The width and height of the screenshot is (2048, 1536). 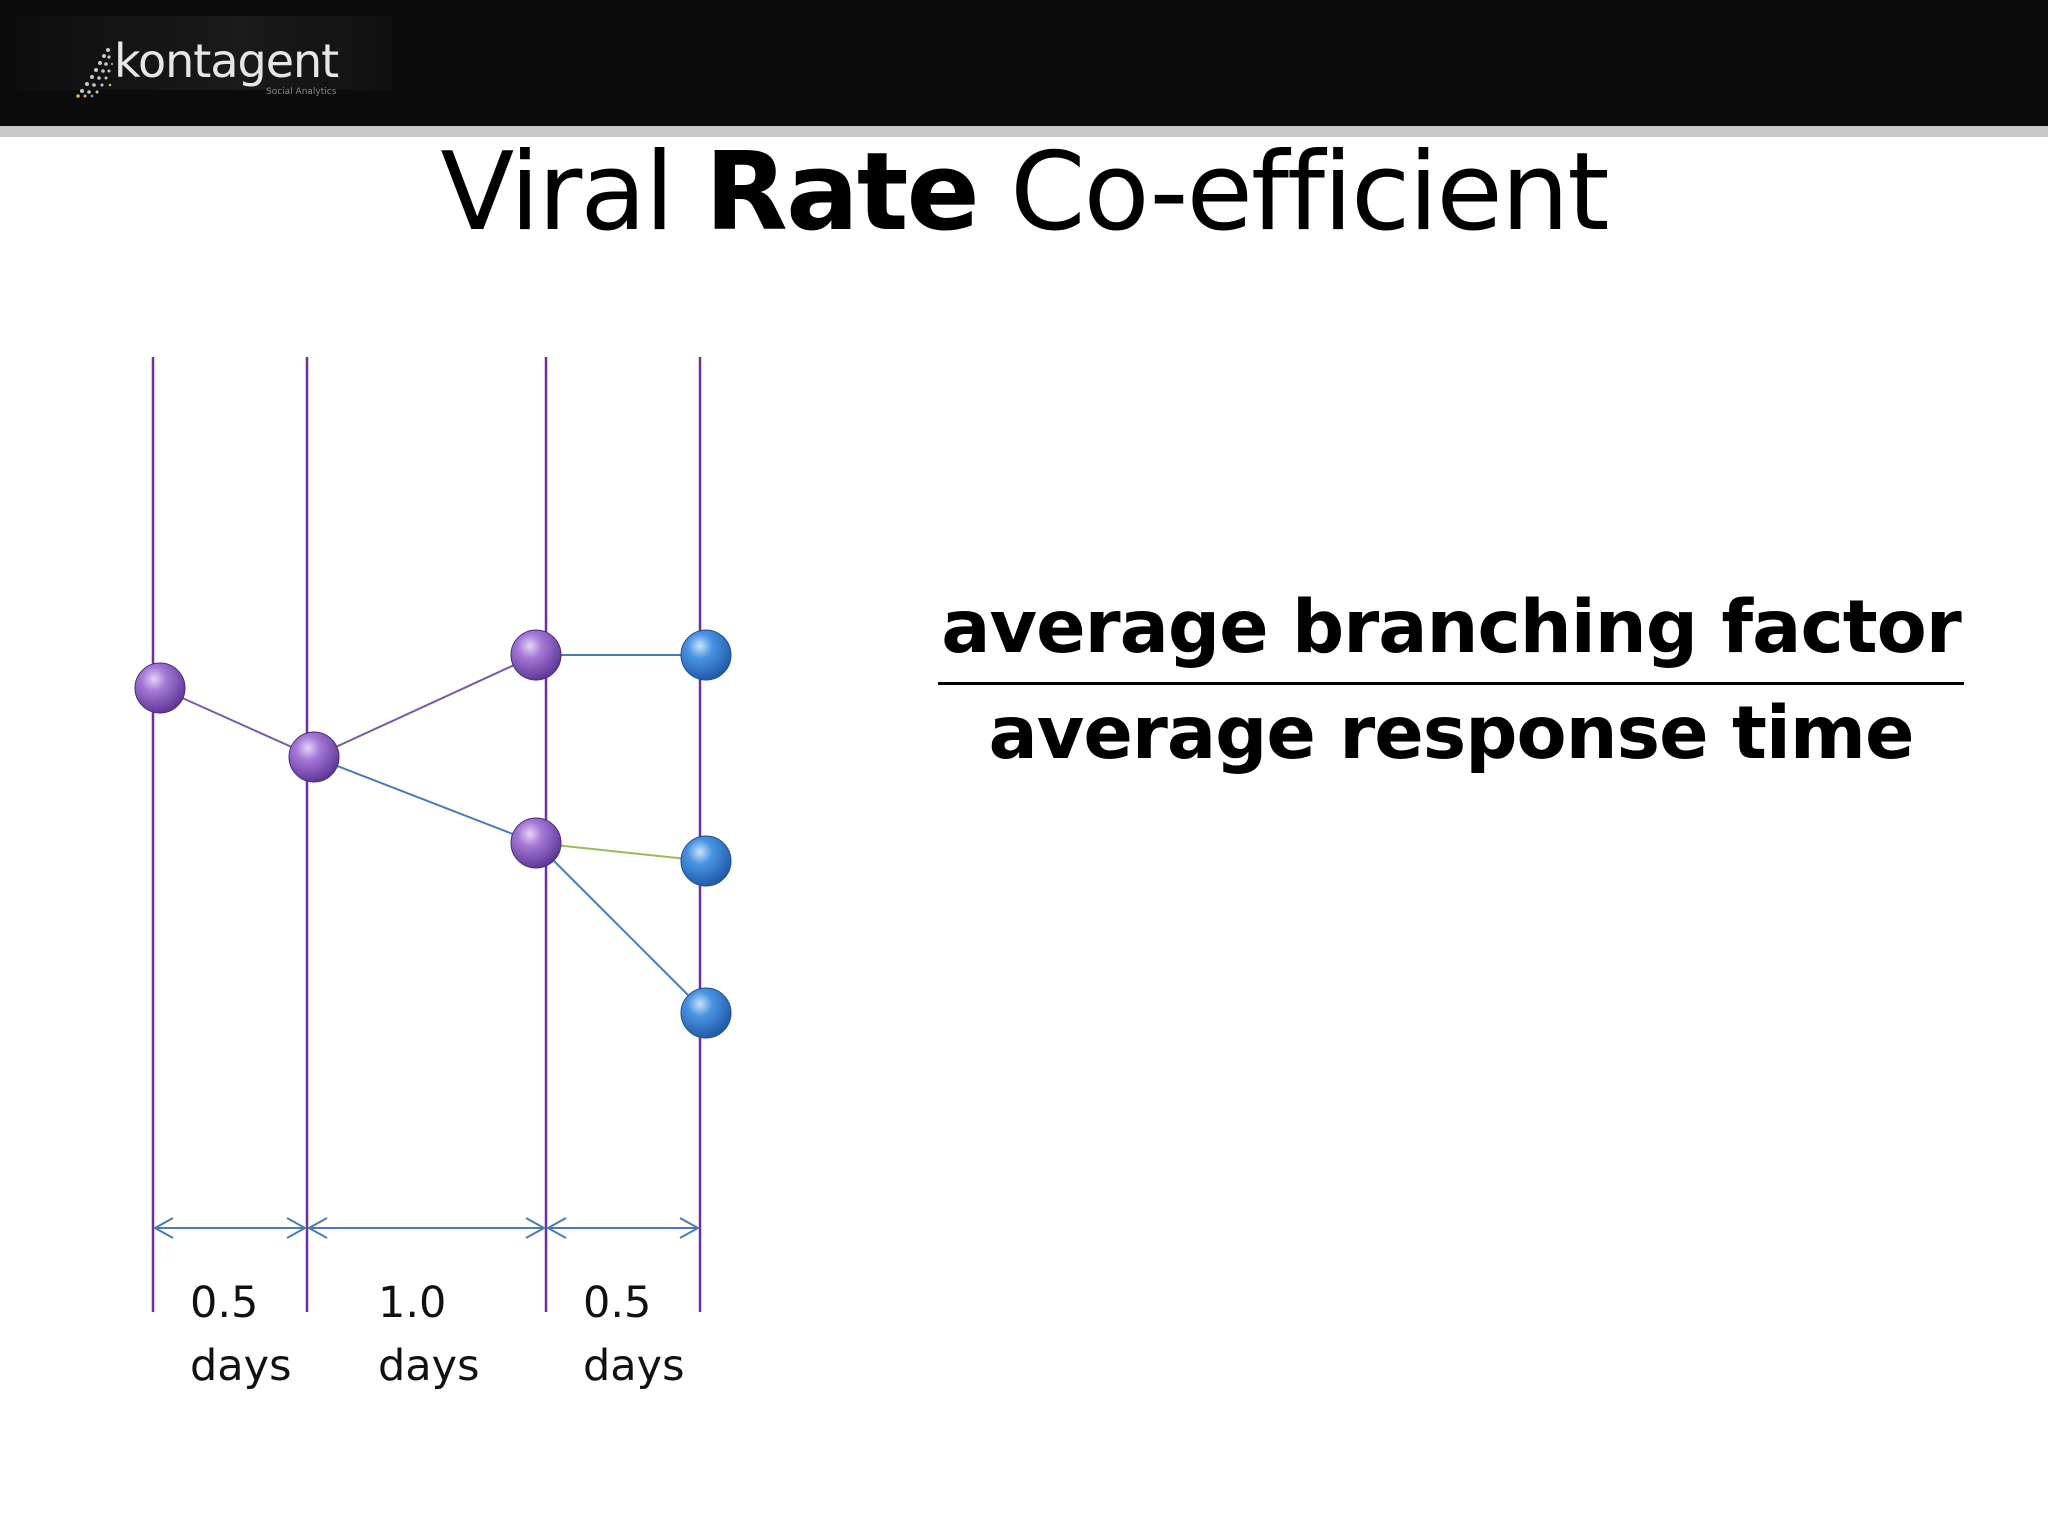 I want to click on interval-label-1: 0.5 days, so click(x=241, y=1335).